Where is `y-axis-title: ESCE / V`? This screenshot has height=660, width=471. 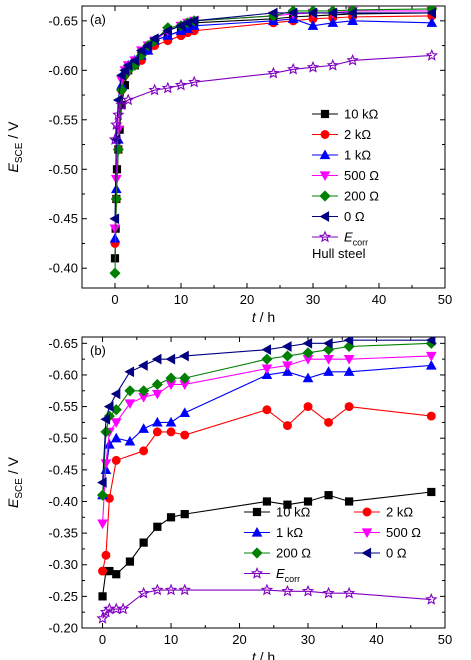
y-axis-title: ESCE / V is located at coordinates (15, 482).